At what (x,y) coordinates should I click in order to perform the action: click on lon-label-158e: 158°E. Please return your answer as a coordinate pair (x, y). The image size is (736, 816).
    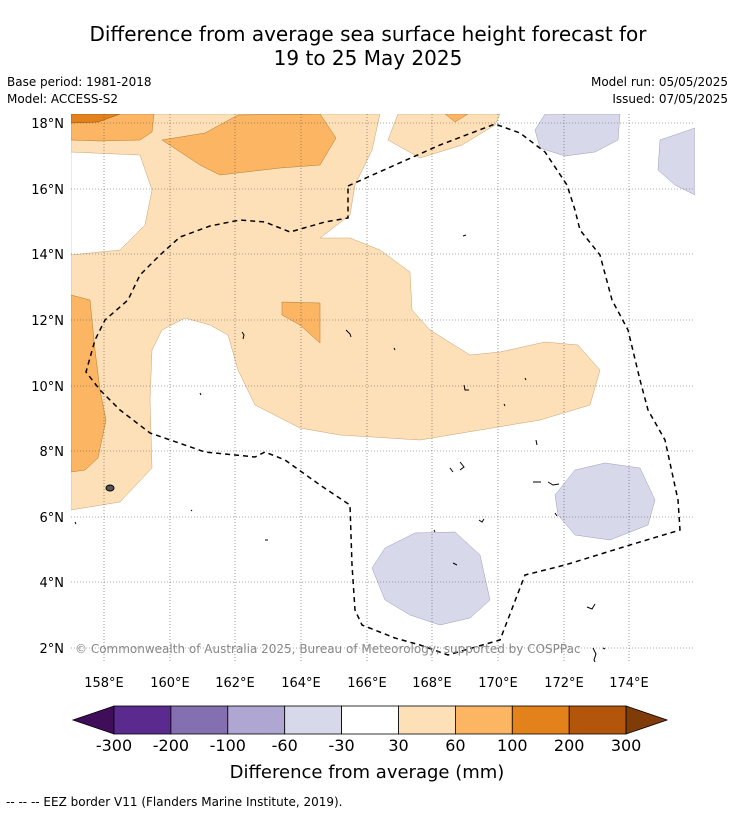
    Looking at the image, I should click on (104, 683).